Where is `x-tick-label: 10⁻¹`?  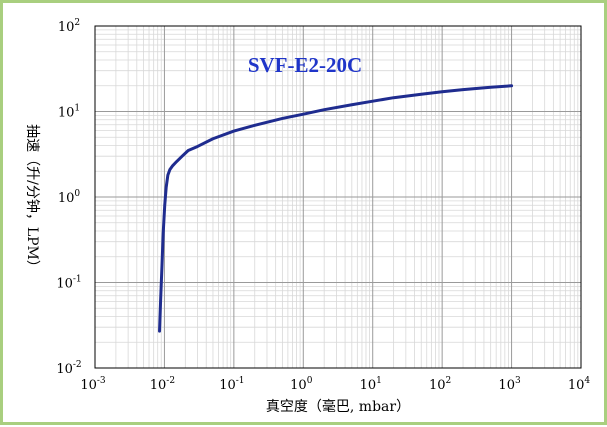 x-tick-label: 10⁻¹ is located at coordinates (231, 384).